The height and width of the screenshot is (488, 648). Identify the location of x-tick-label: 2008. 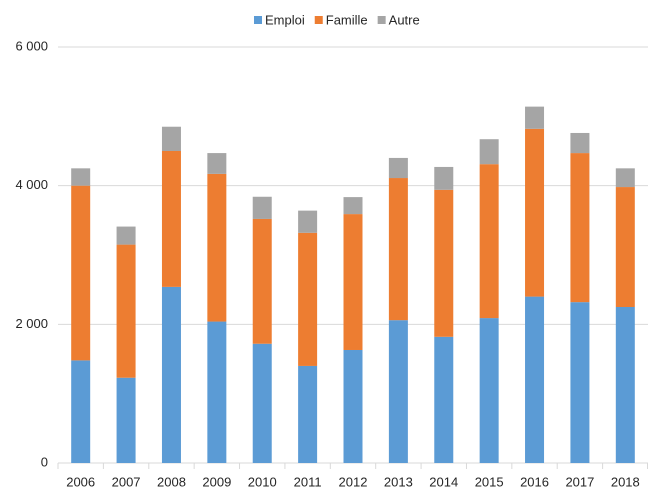
(171, 481).